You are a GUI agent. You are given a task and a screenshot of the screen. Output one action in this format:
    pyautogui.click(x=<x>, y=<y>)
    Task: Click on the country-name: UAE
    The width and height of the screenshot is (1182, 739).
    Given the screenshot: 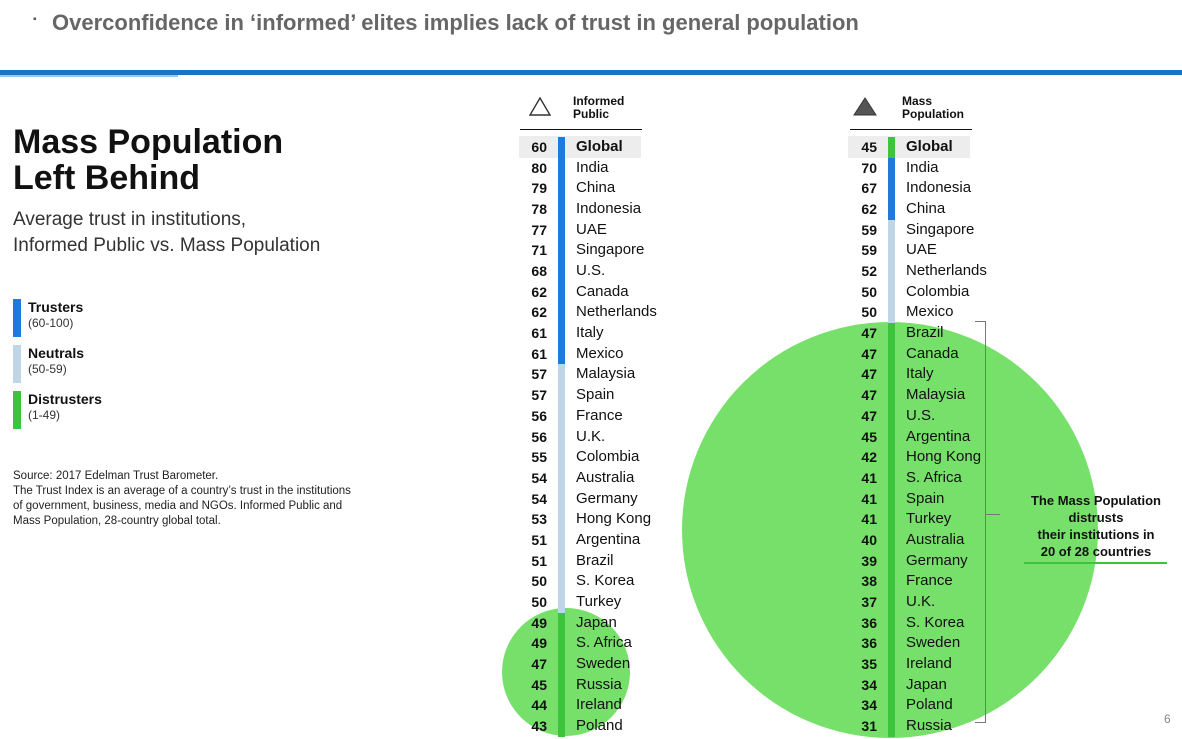 What is the action you would take?
    pyautogui.click(x=591, y=229)
    